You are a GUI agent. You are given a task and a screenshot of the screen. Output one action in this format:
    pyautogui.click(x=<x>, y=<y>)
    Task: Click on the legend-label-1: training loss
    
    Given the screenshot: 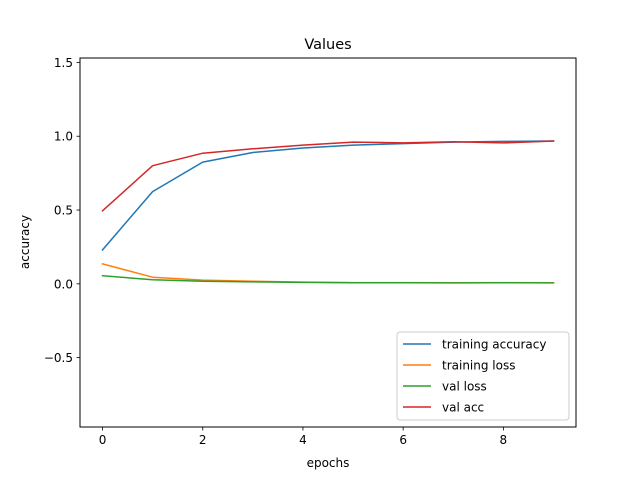 What is the action you would take?
    pyautogui.click(x=478, y=366)
    